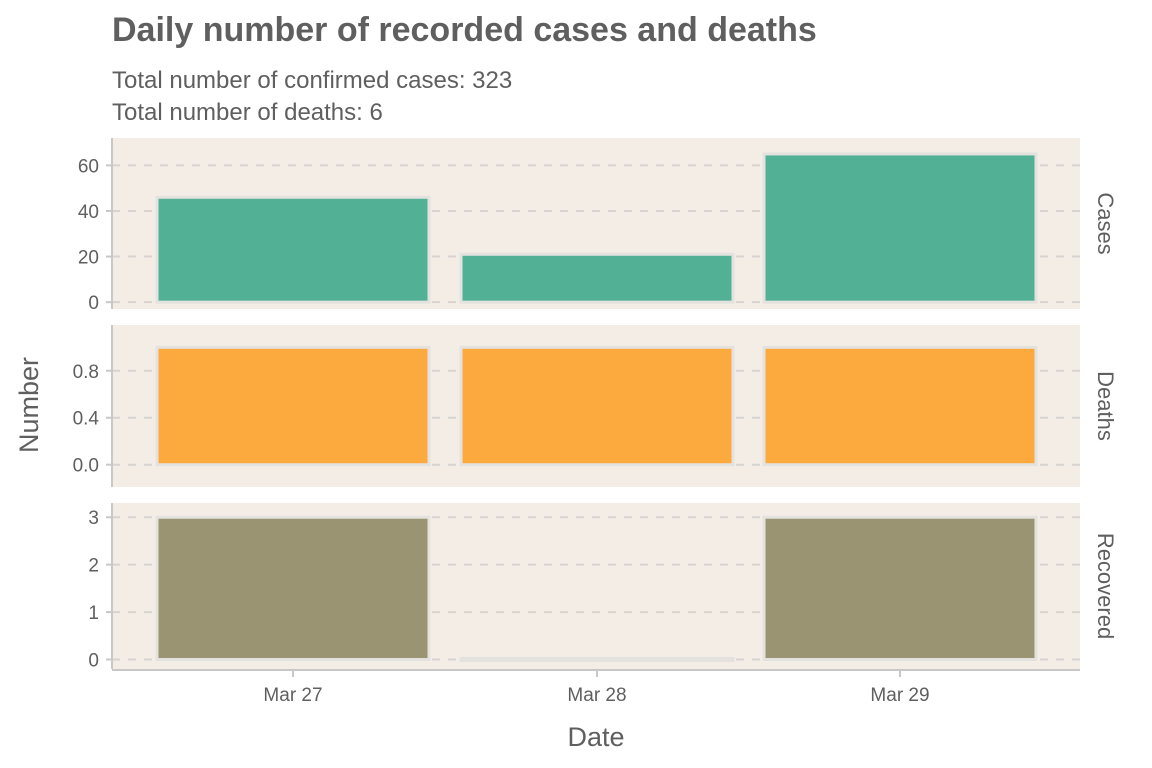 The width and height of the screenshot is (1152, 768). Describe the element at coordinates (86, 466) in the screenshot. I see `y-tick-label: 0.0` at that location.